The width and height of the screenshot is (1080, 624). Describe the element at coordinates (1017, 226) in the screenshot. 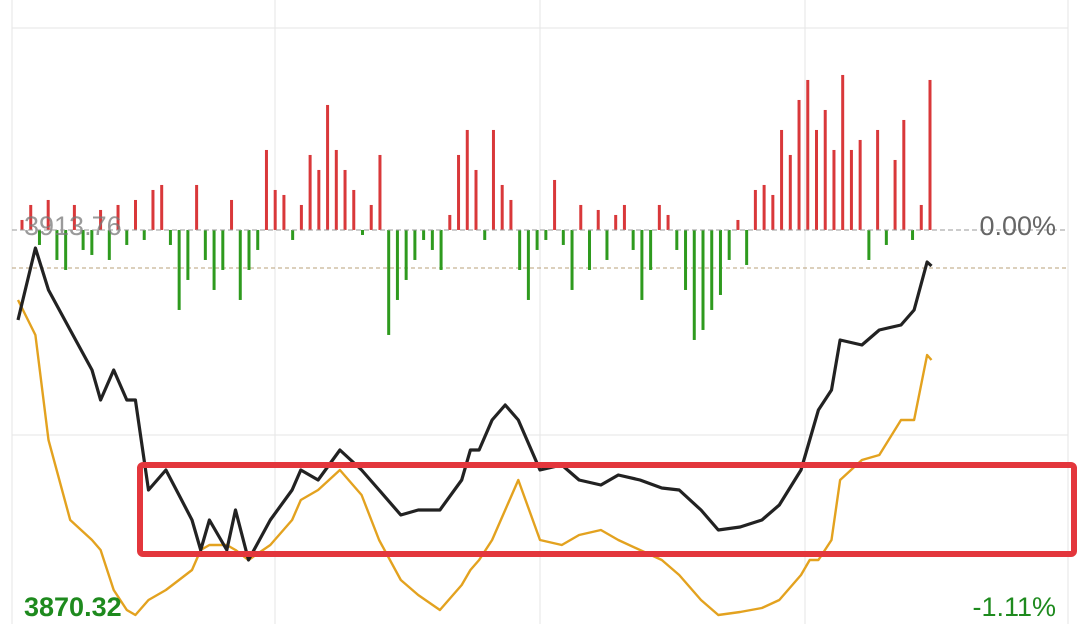

I see `y2-tick-label: 0.00%` at that location.